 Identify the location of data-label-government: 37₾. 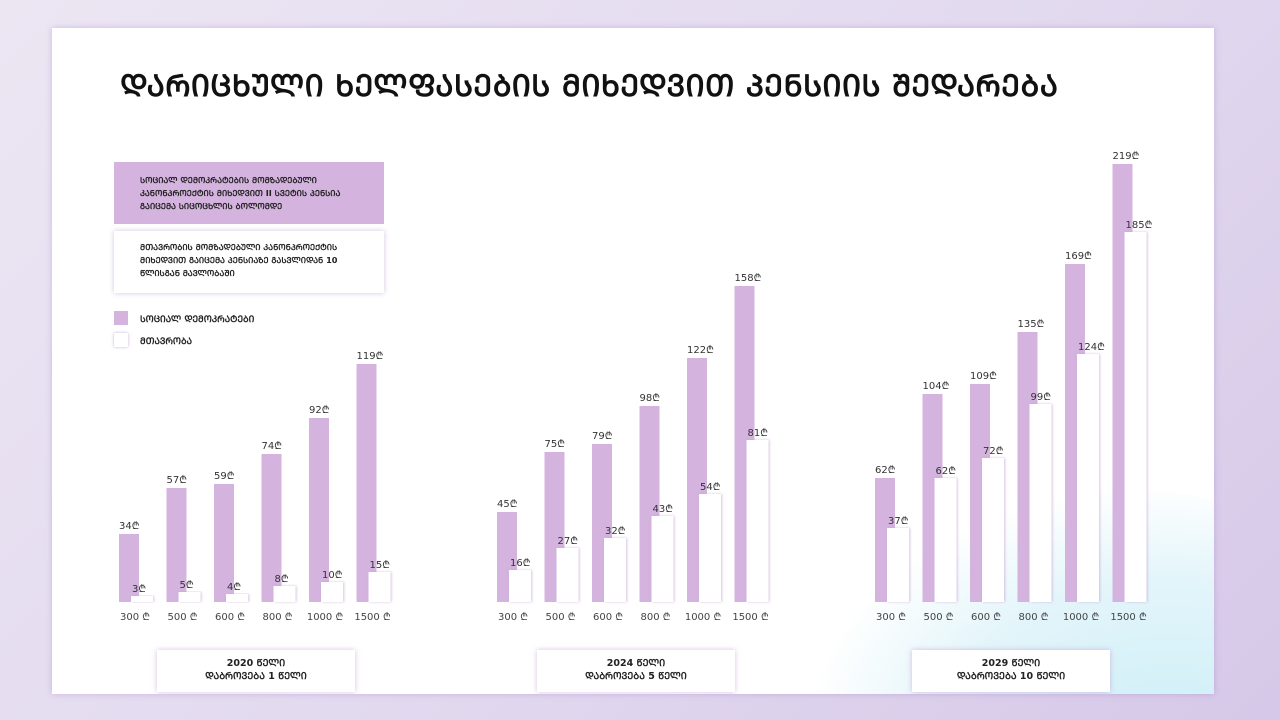
(898, 521).